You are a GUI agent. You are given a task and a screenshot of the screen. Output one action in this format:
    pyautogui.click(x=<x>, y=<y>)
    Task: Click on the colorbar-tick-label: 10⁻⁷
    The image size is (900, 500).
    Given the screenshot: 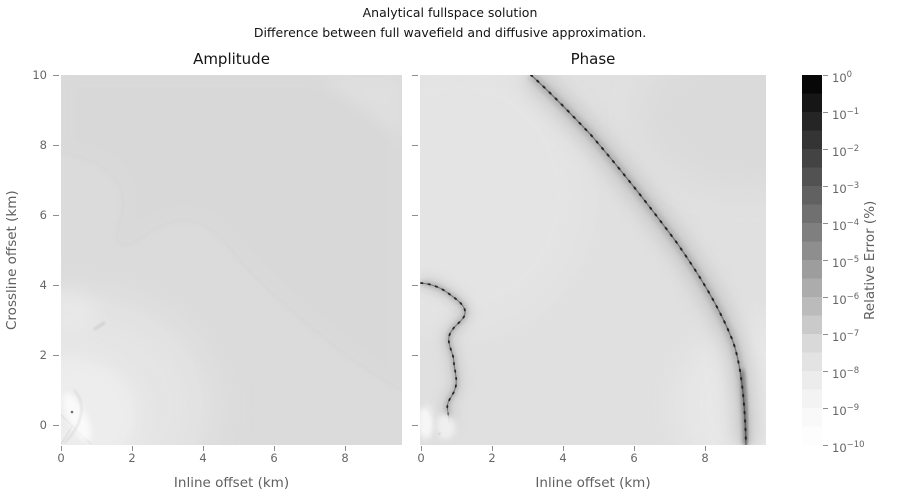 What is the action you would take?
    pyautogui.click(x=846, y=336)
    